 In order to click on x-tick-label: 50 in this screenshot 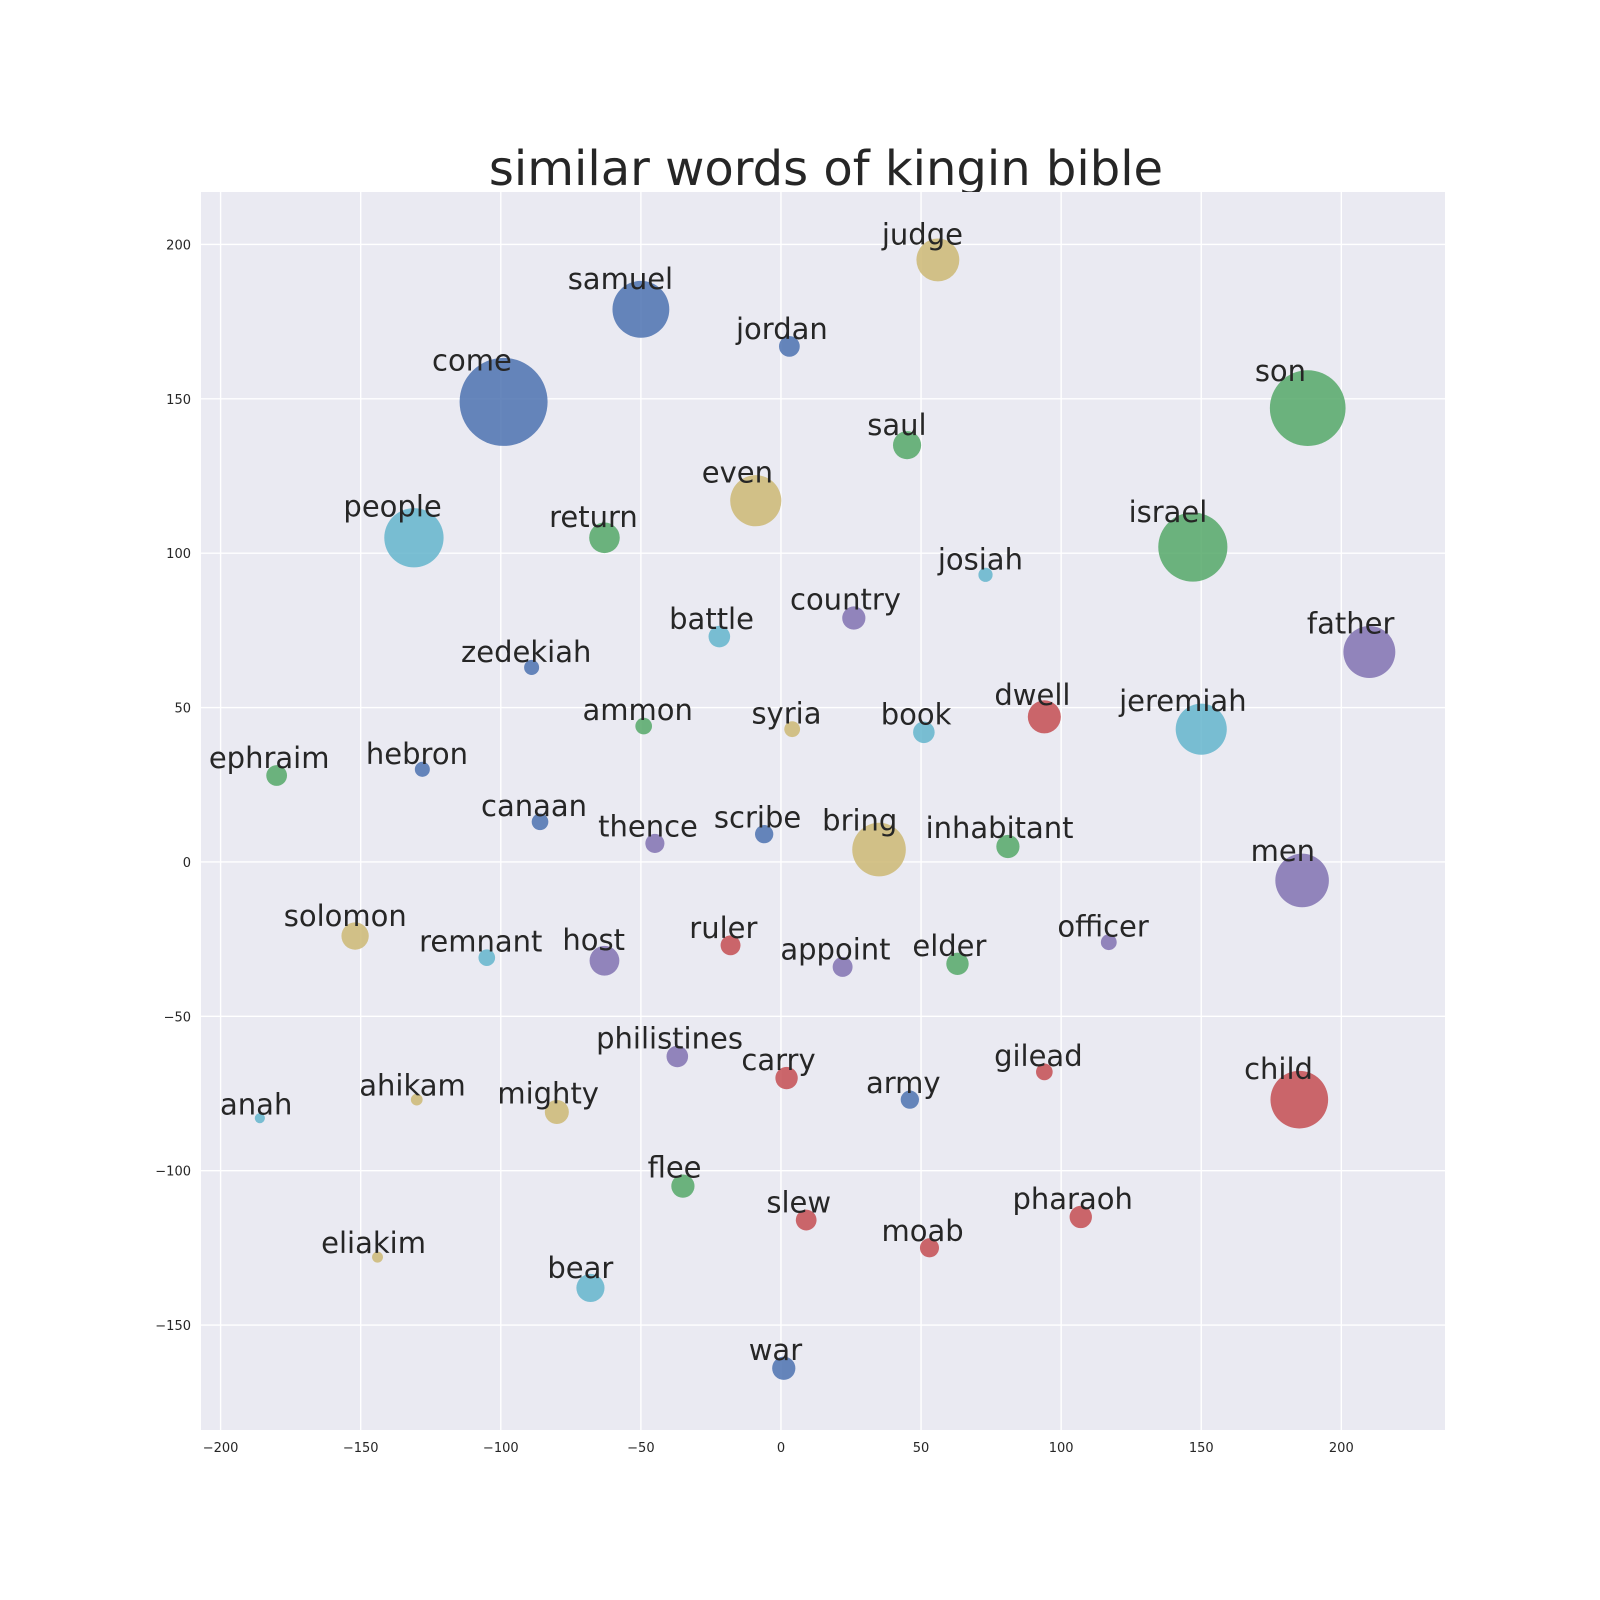, I will do `click(921, 1448)`.